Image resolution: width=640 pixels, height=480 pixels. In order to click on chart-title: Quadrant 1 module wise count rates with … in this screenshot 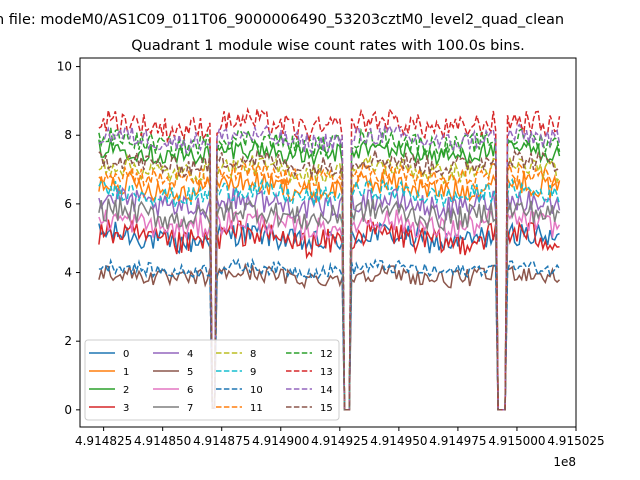, I will do `click(328, 46)`.